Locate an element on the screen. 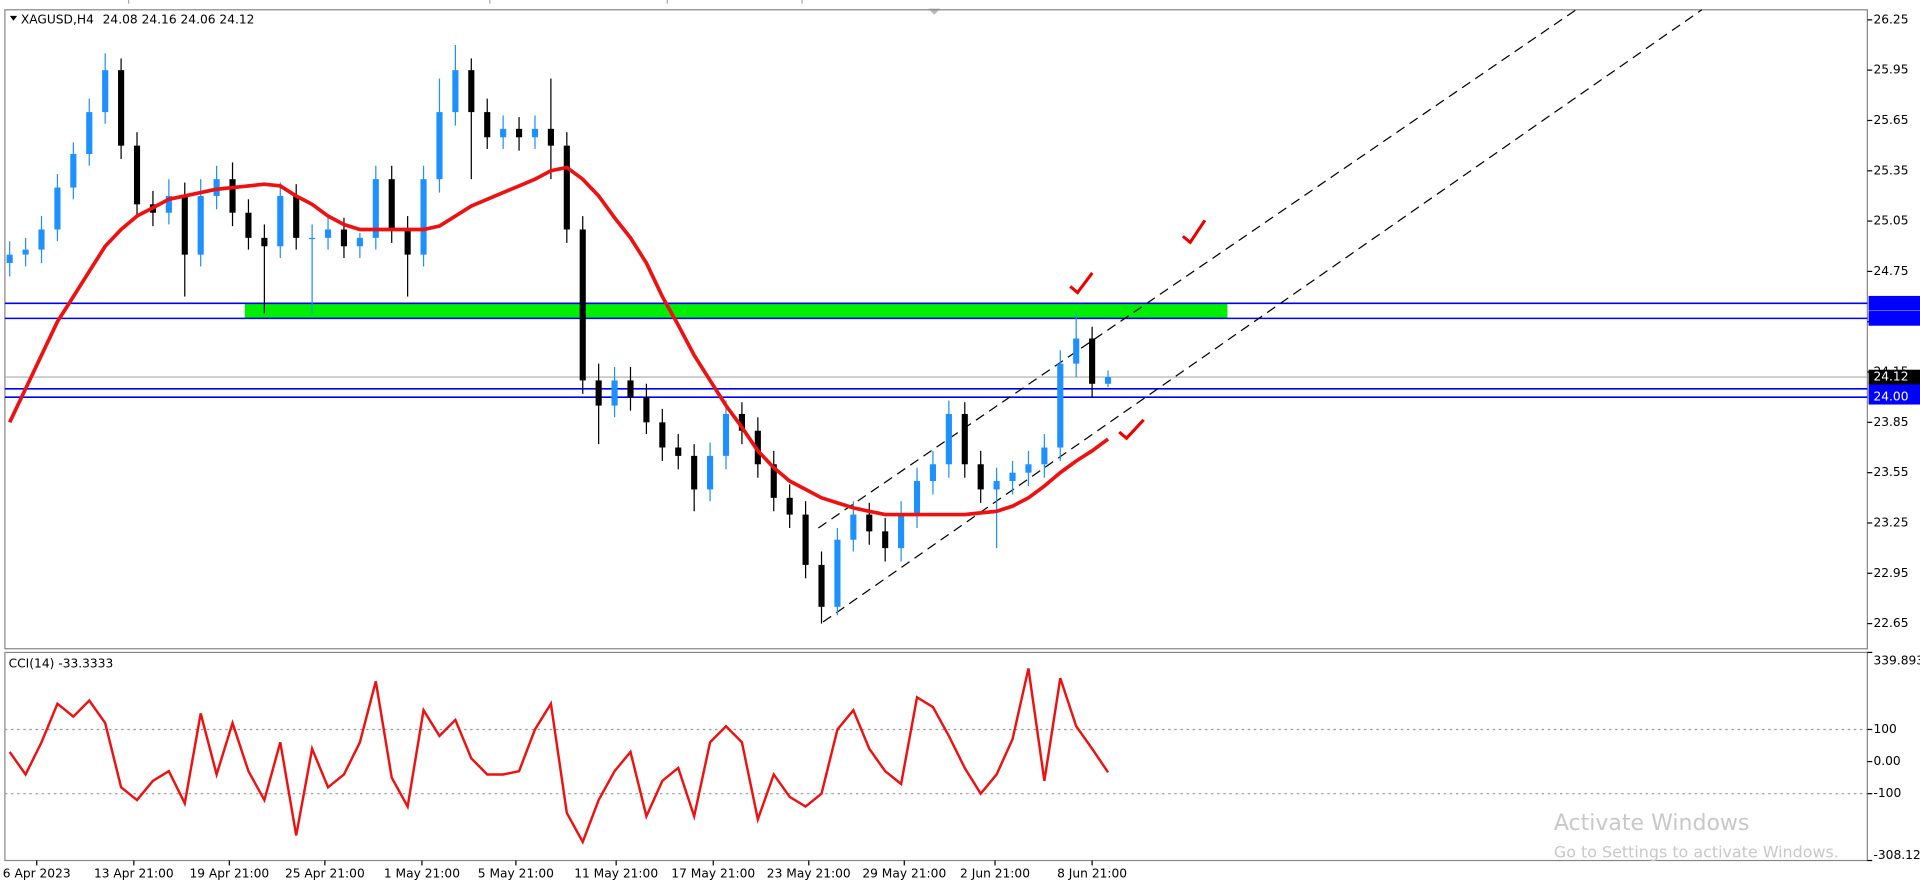 Image resolution: width=1920 pixels, height=885 pixels. x-tick-label: 17 May 21:00 is located at coordinates (713, 873).